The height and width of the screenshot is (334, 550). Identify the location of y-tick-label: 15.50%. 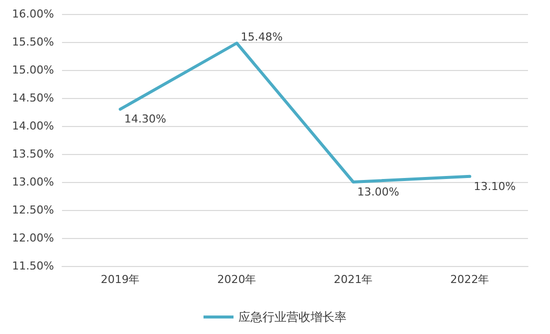
(33, 42).